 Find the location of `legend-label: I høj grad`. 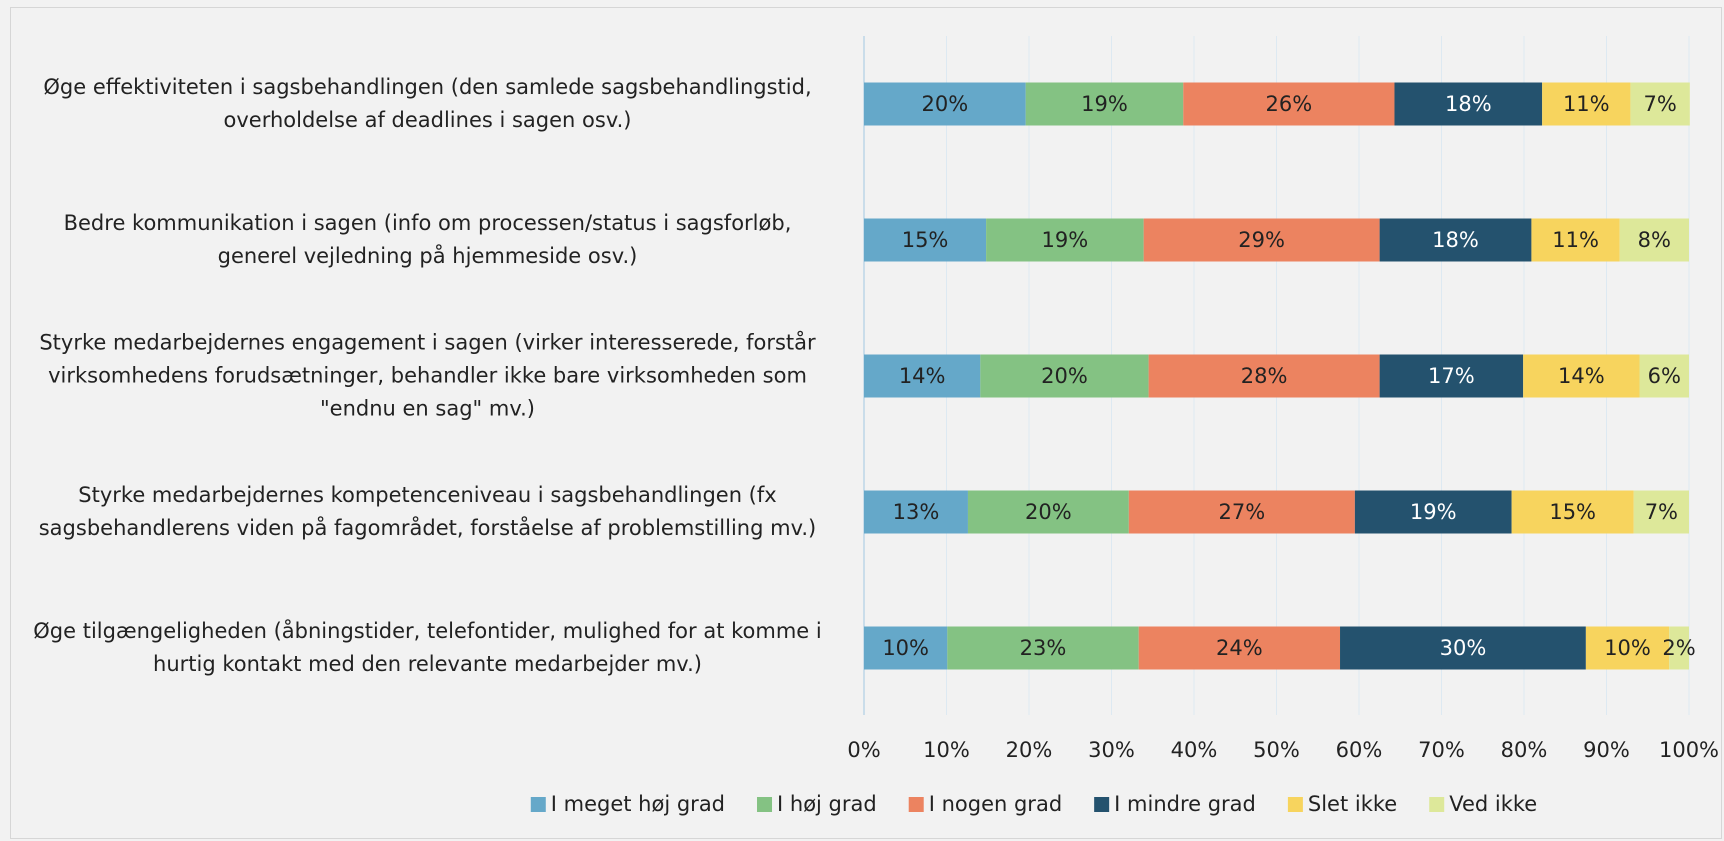

legend-label: I høj grad is located at coordinates (827, 804).